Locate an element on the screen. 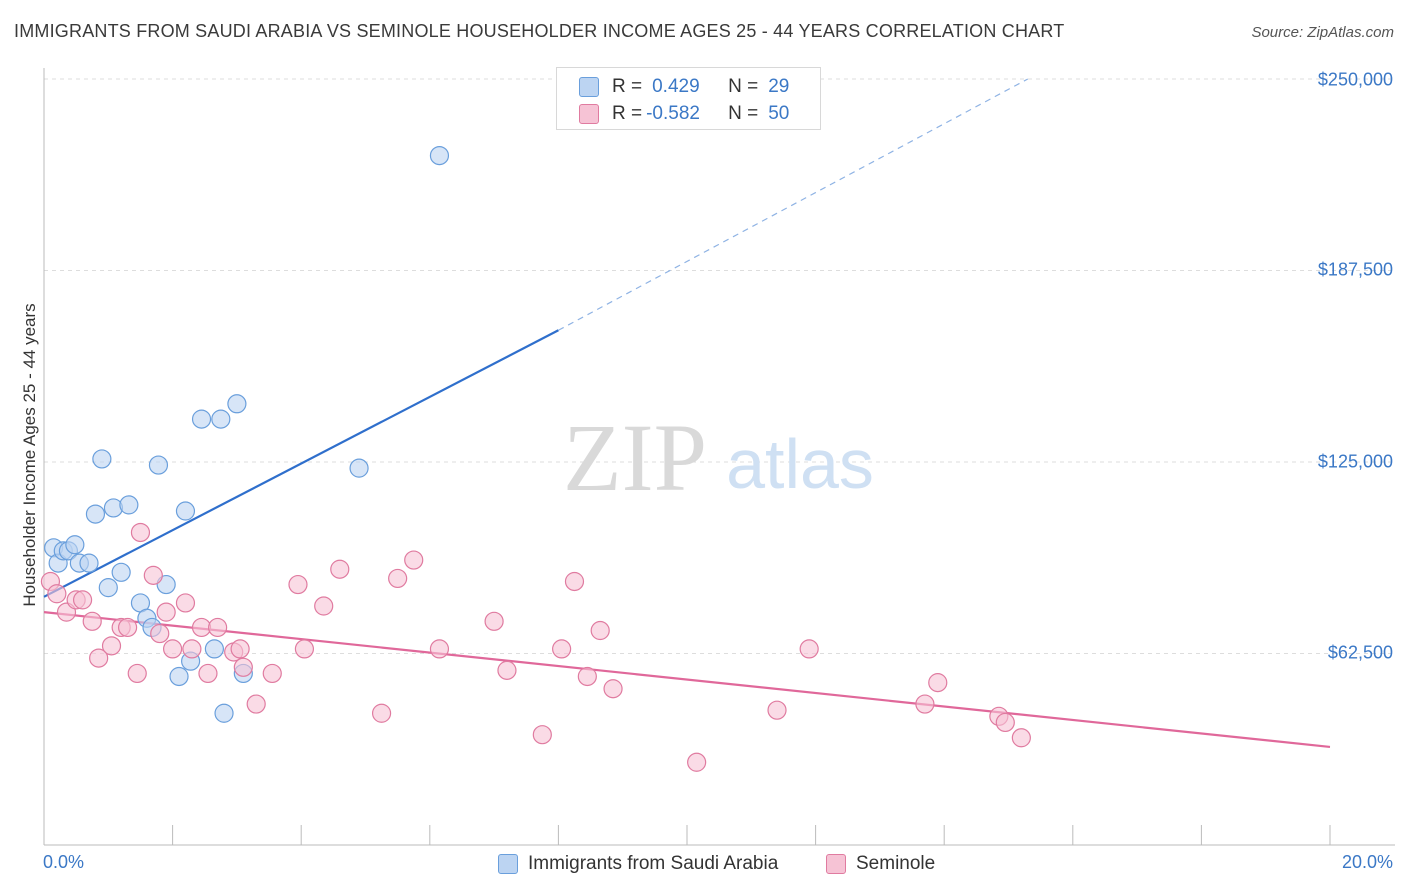 The image size is (1406, 892). legend-n-value: 50 is located at coordinates (779, 113).